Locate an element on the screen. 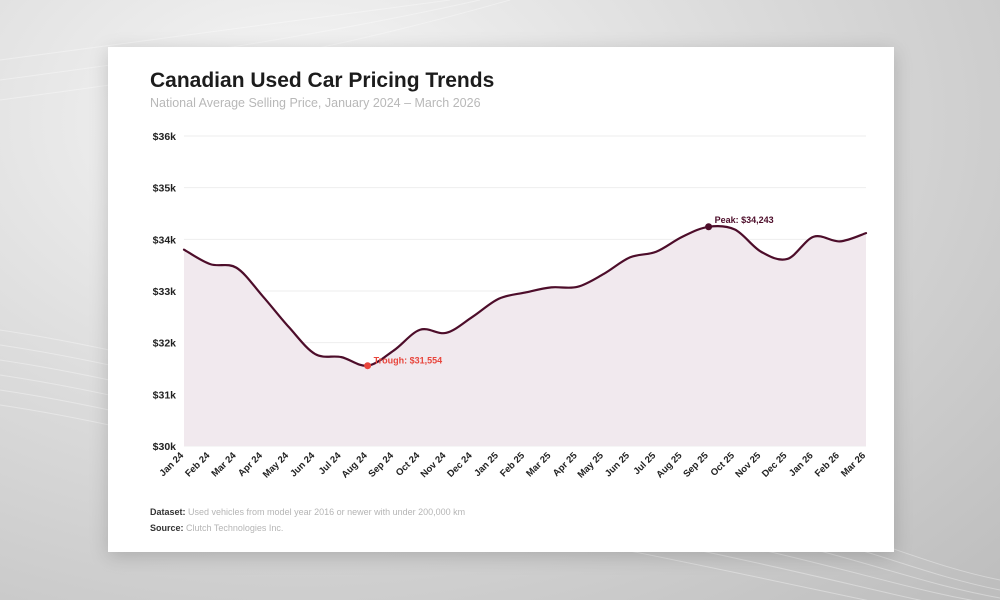  source-note: Source: Clutch Technologies Inc. is located at coordinates (216, 528).